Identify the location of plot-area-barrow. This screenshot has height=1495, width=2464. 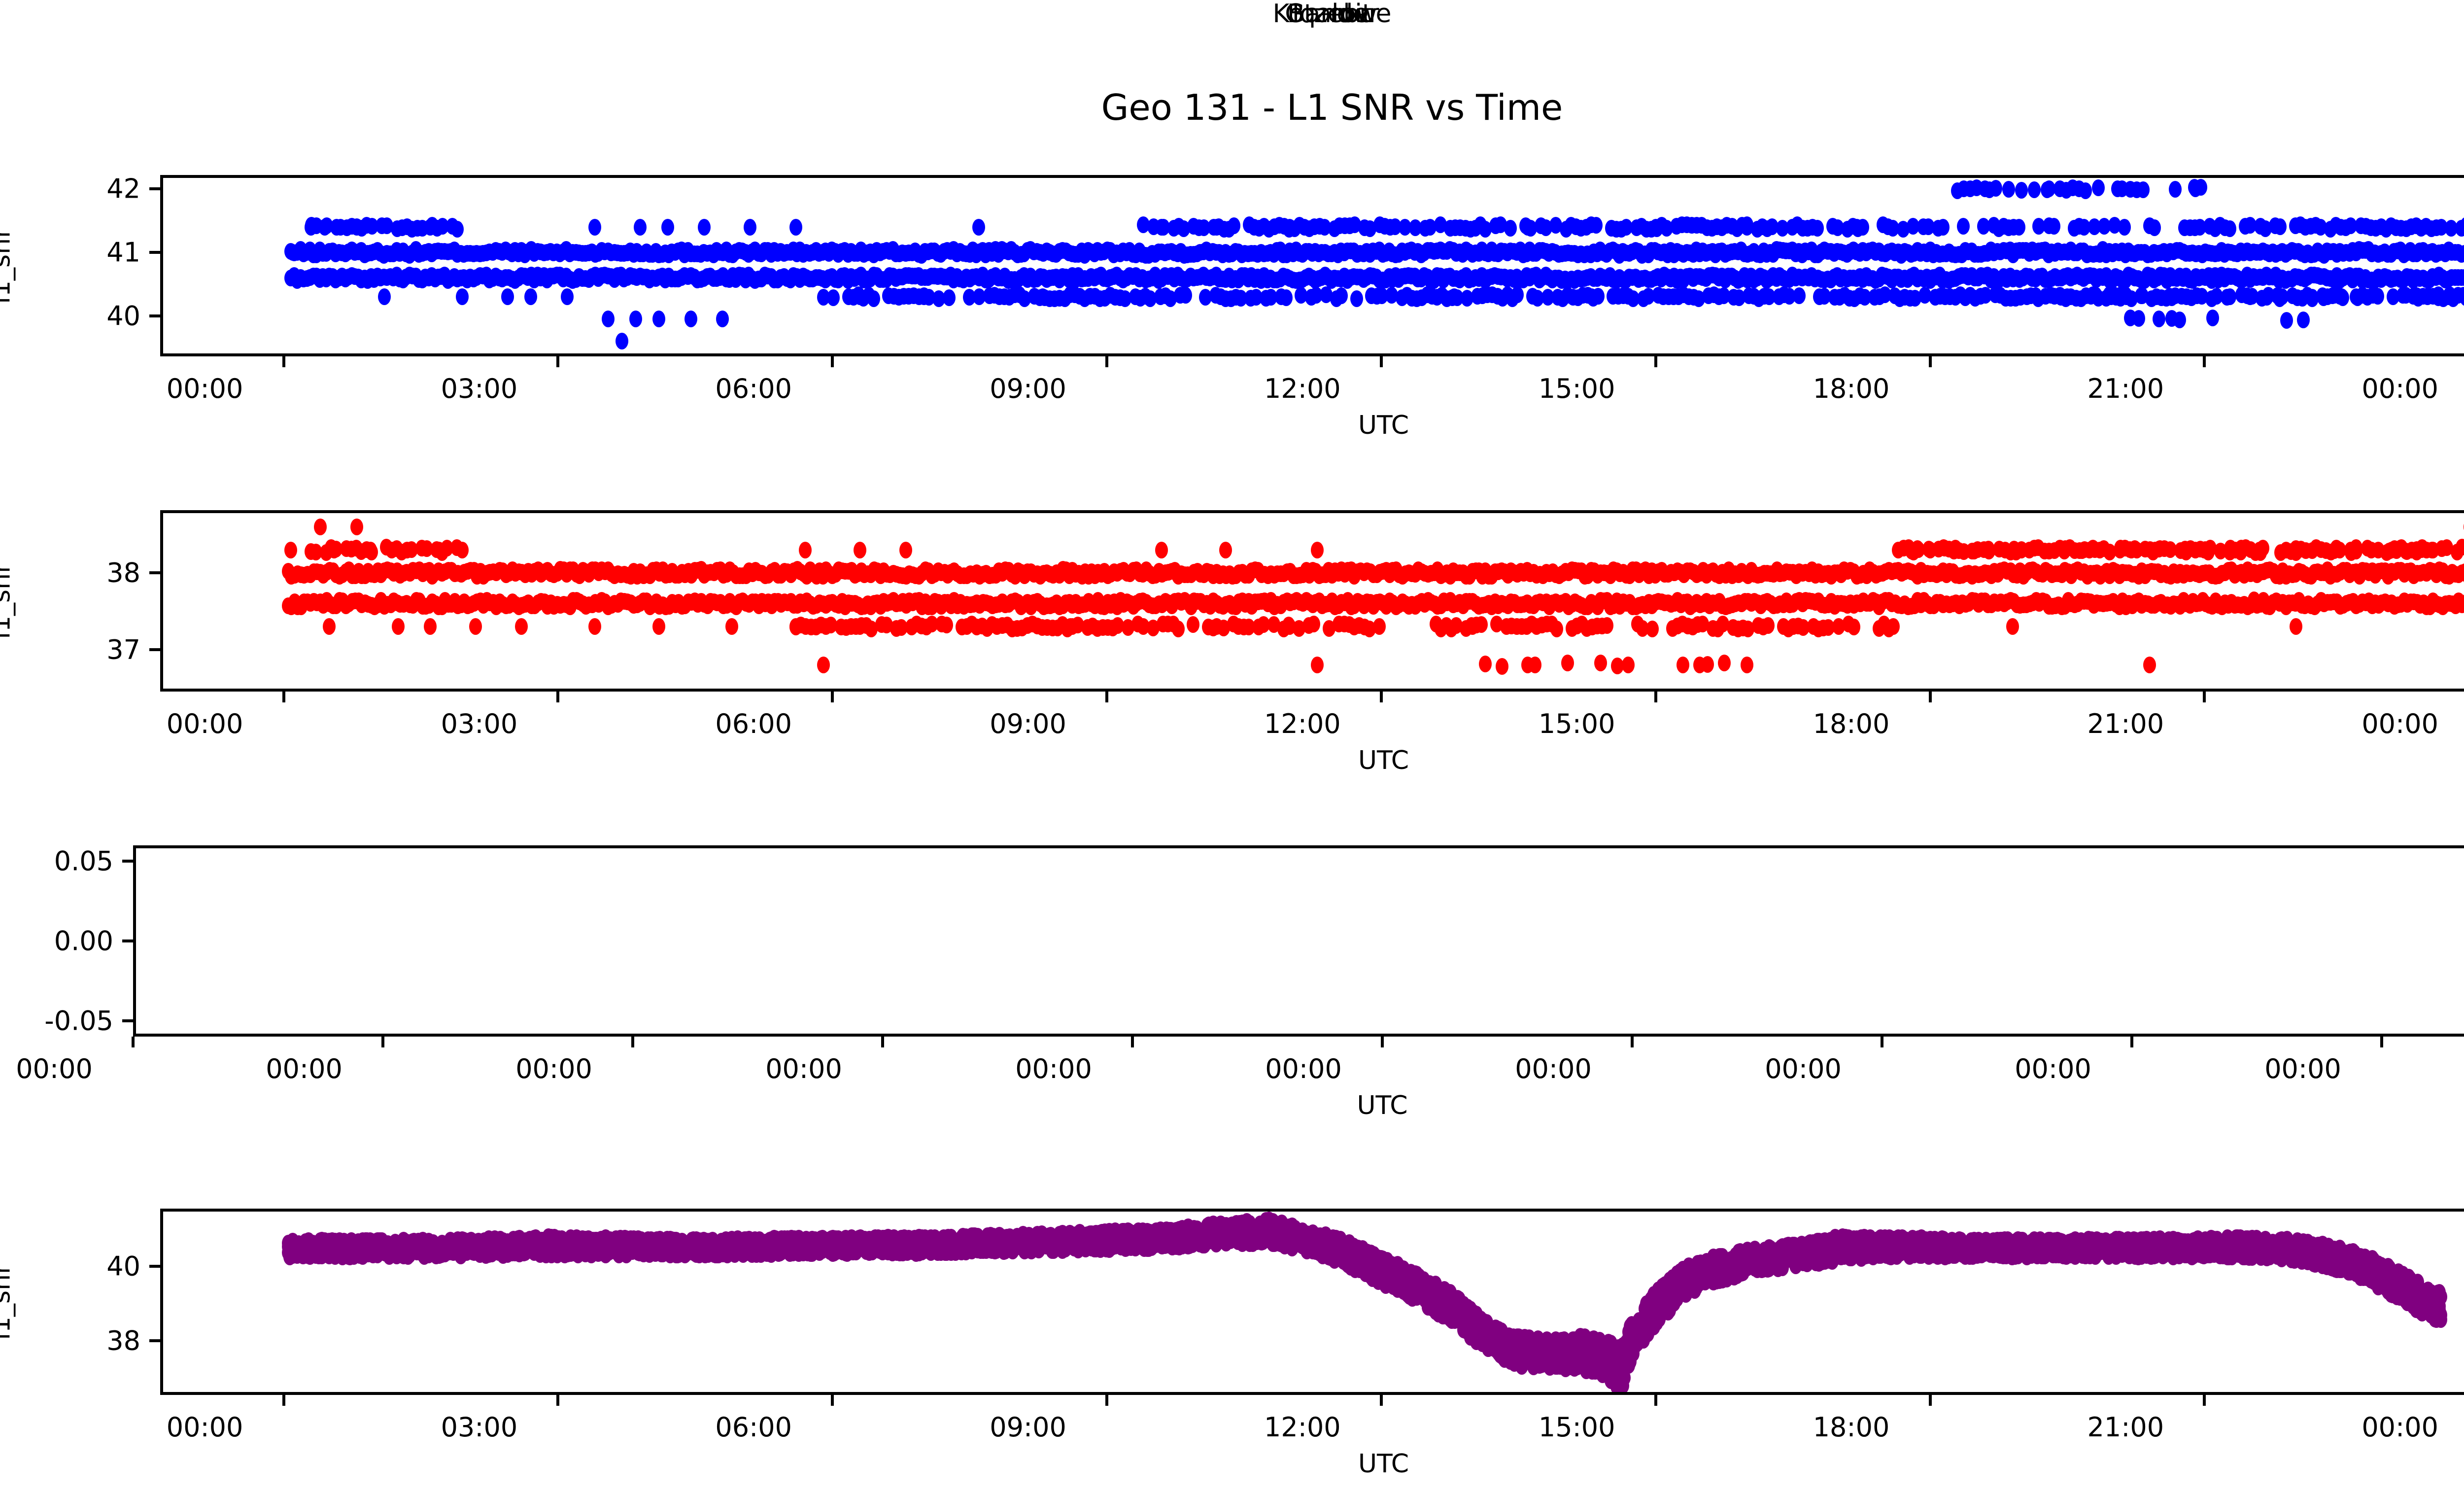
(1313, 265).